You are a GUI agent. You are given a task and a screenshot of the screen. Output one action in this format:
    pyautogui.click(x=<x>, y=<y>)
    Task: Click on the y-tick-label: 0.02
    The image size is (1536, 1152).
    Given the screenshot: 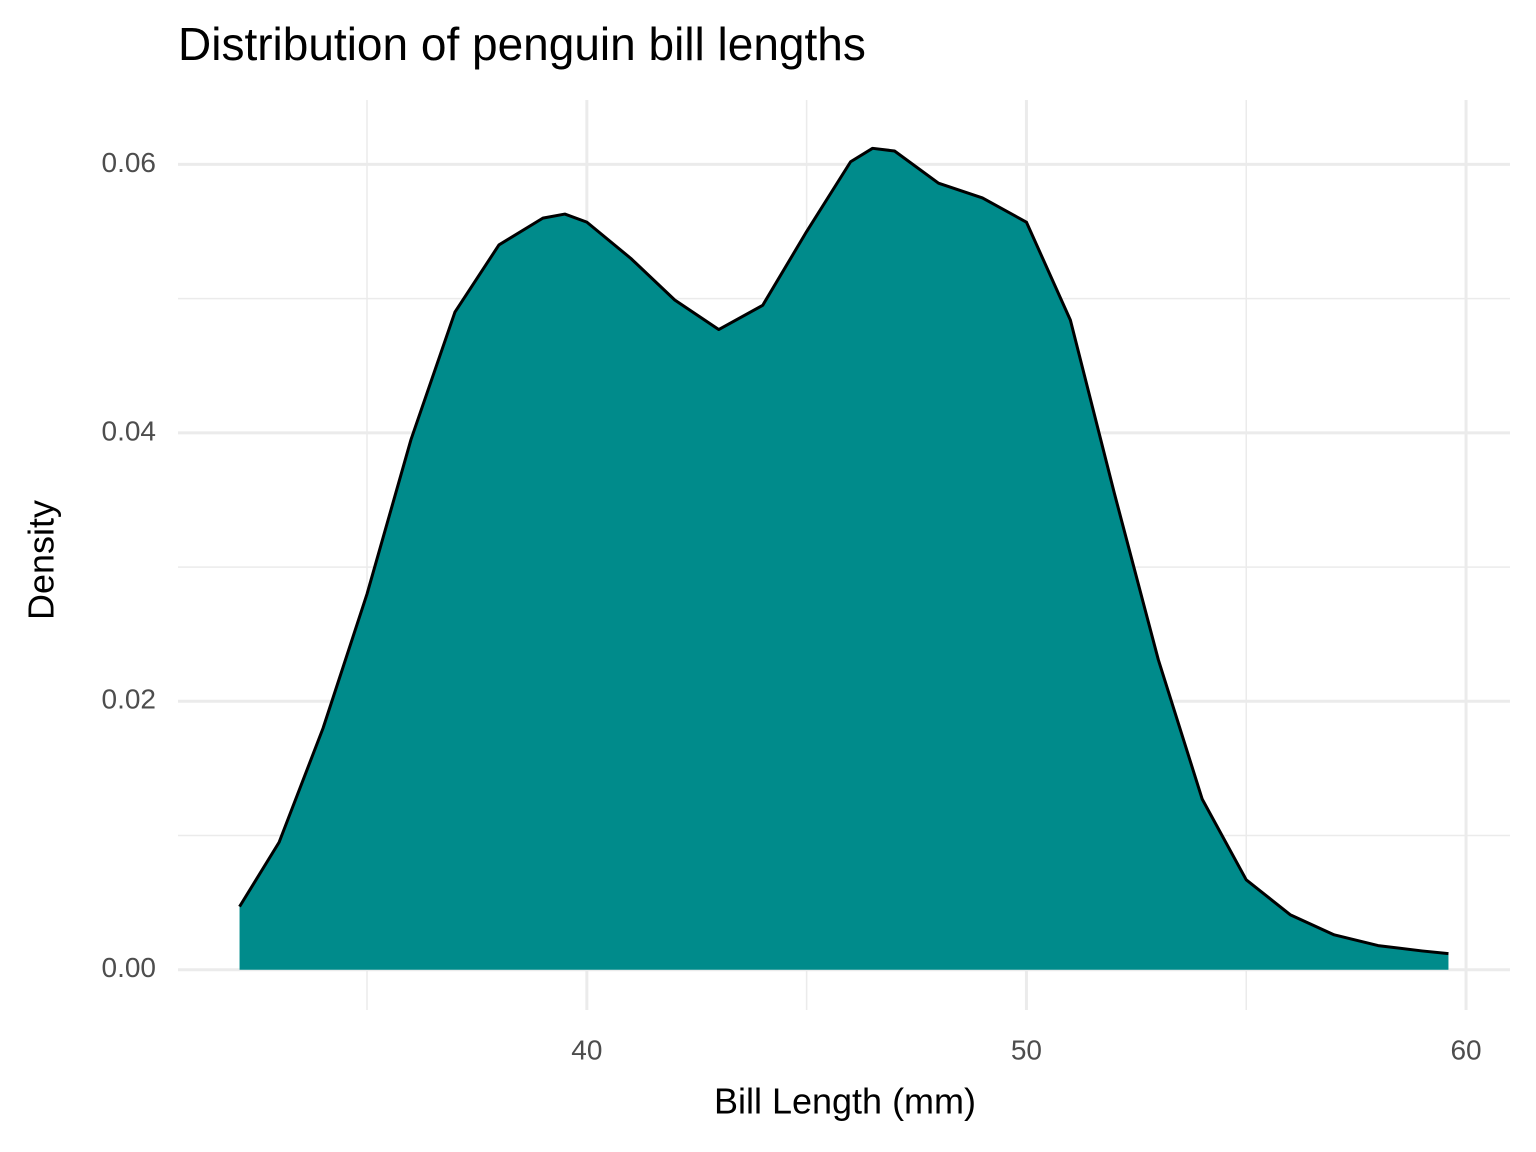 What is the action you would take?
    pyautogui.click(x=129, y=699)
    